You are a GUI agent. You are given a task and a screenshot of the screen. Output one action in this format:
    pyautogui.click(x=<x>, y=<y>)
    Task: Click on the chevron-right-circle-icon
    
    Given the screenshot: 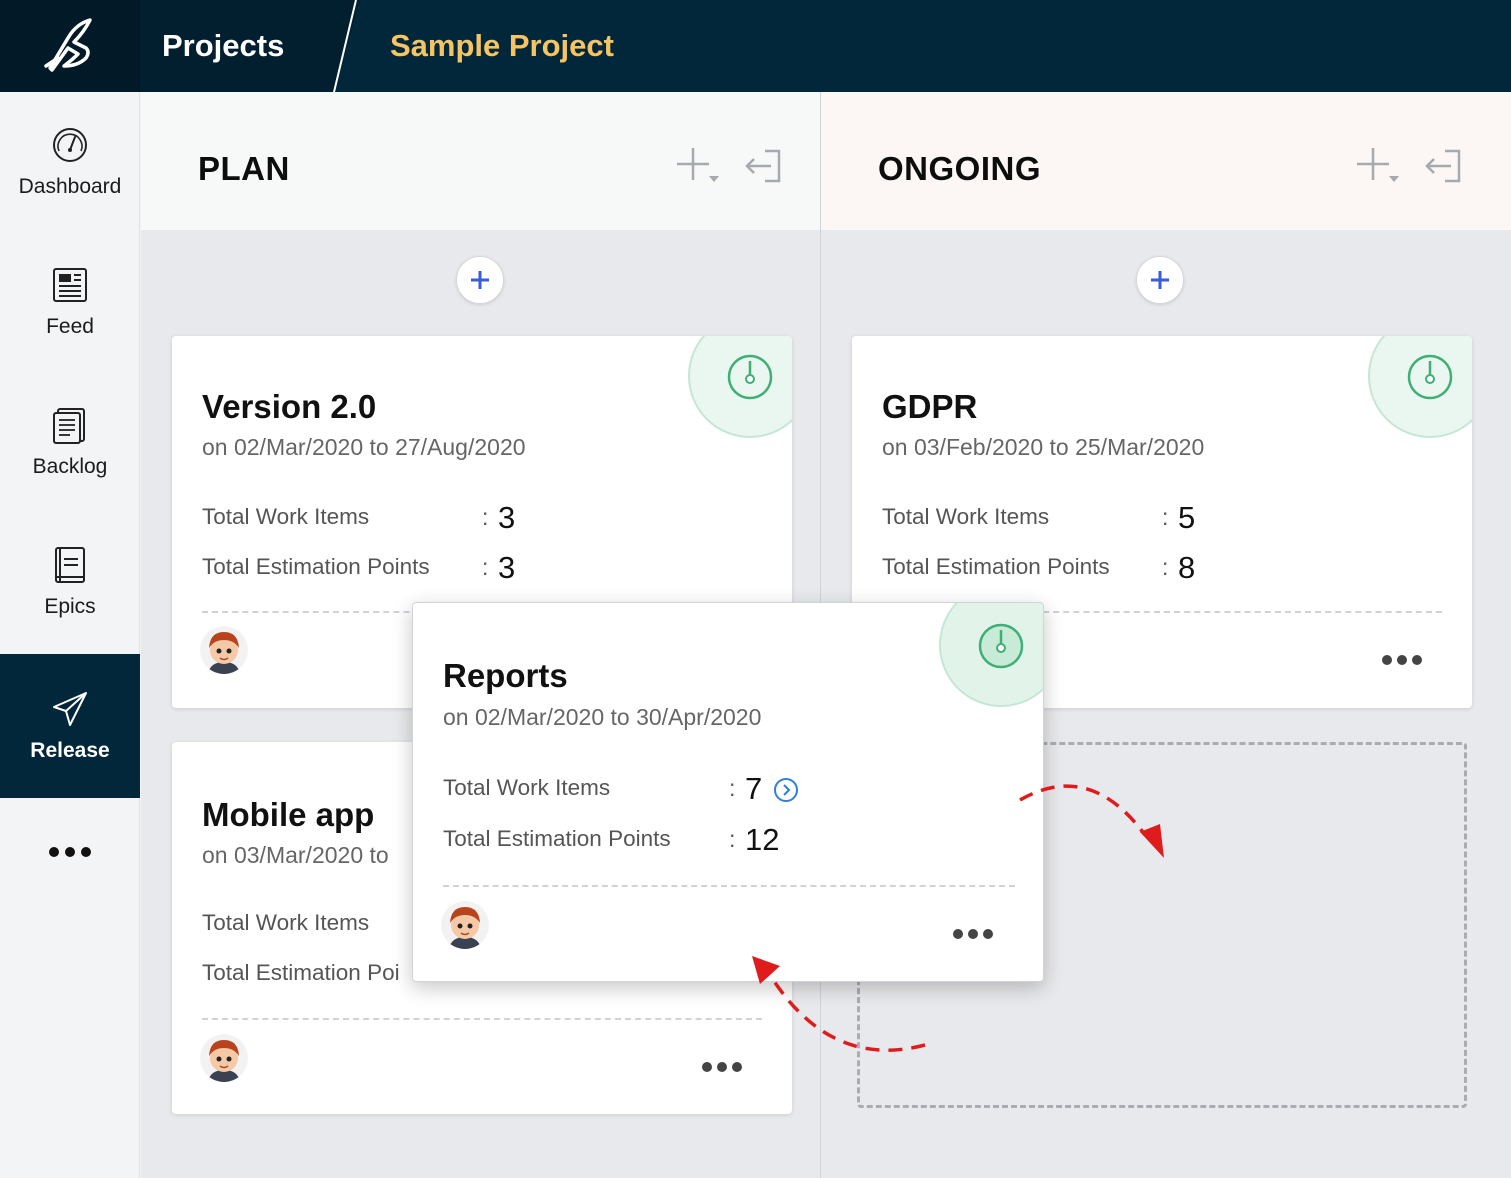 What is the action you would take?
    pyautogui.click(x=786, y=790)
    